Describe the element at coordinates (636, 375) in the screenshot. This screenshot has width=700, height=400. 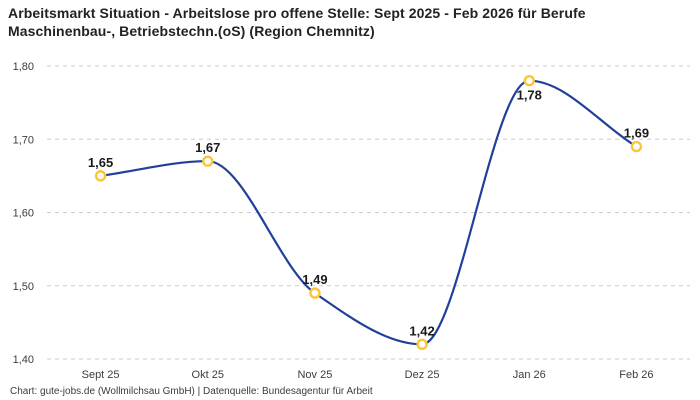
I see `x-tick-label: Feb 26` at that location.